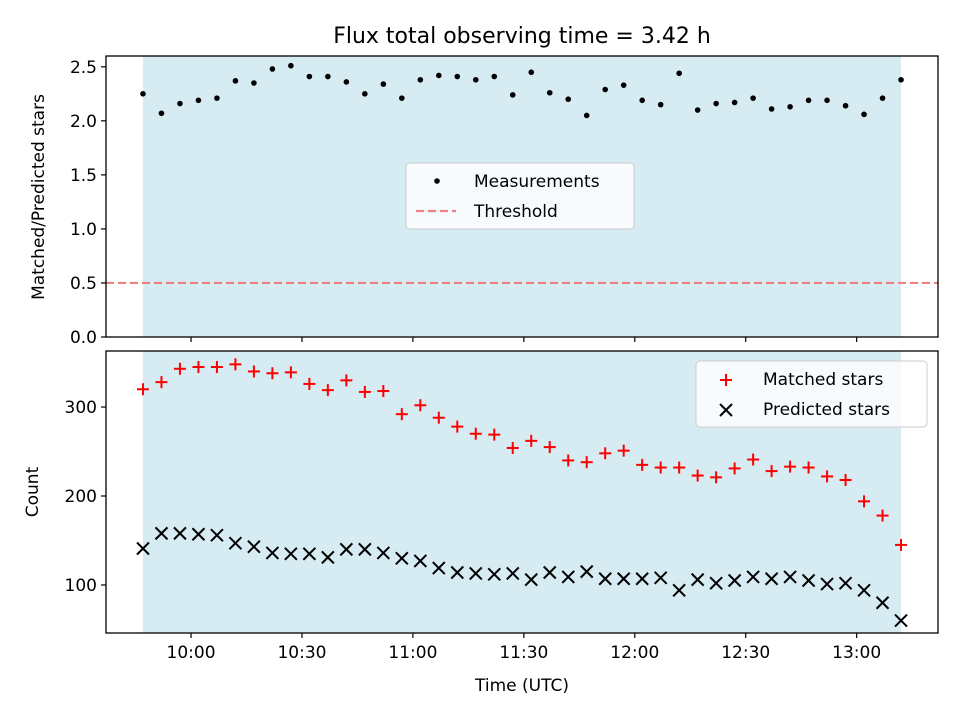 The height and width of the screenshot is (720, 960). What do you see at coordinates (745, 653) in the screenshot?
I see `x-tick-label: 12:30` at bounding box center [745, 653].